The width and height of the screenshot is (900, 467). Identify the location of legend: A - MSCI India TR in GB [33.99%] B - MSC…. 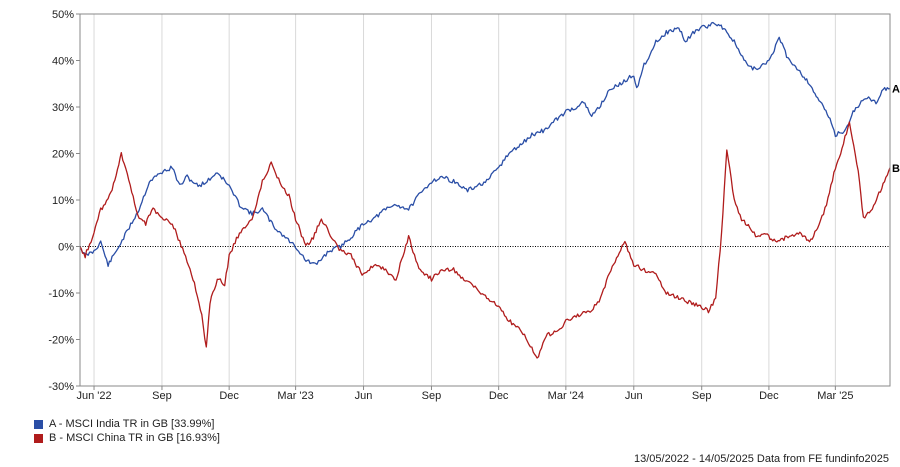
(127, 431).